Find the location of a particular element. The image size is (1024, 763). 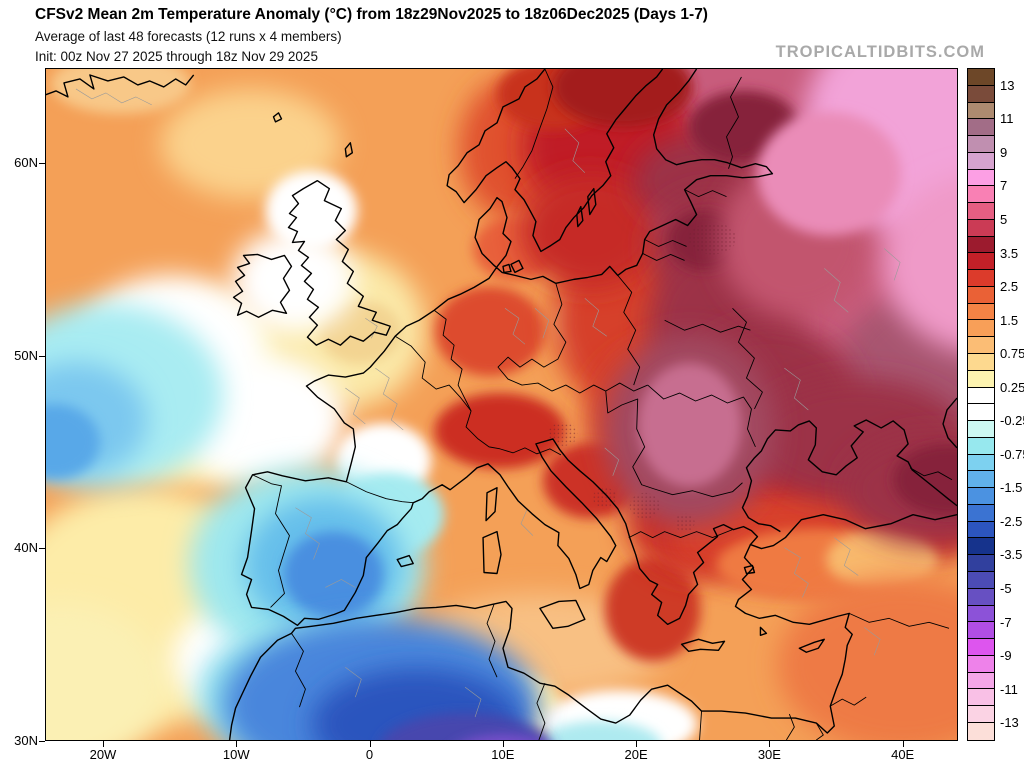

lon-tick-label: 10E is located at coordinates (503, 754).